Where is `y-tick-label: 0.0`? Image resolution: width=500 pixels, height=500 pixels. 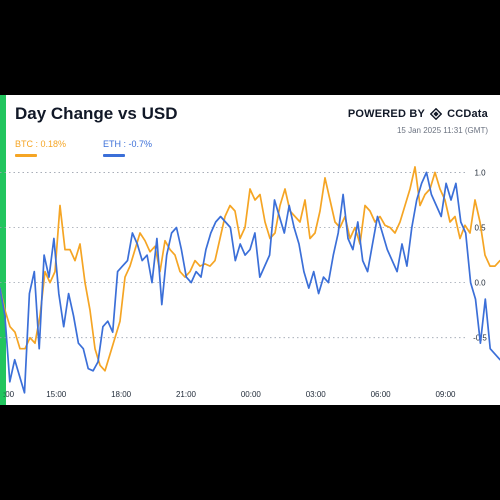
y-tick-label: 0.0 is located at coordinates (480, 283).